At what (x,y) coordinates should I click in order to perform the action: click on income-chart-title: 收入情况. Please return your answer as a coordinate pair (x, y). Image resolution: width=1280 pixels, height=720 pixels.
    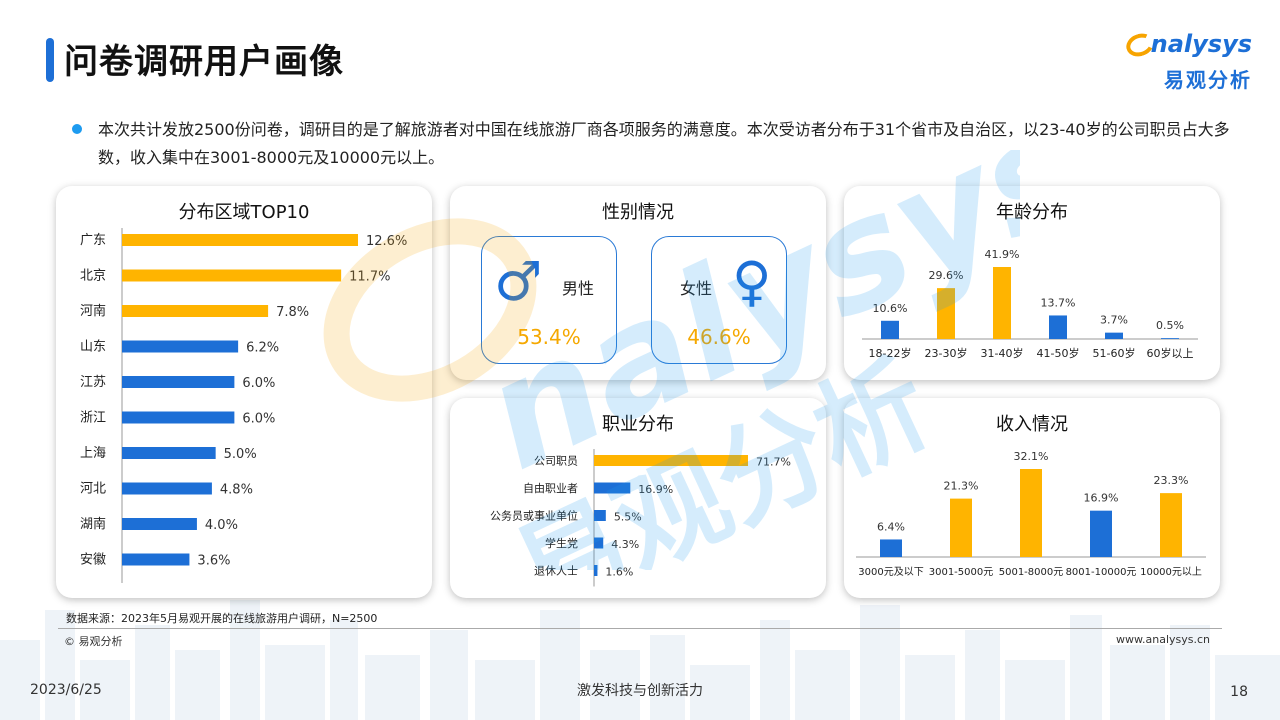
    Looking at the image, I should click on (1032, 424).